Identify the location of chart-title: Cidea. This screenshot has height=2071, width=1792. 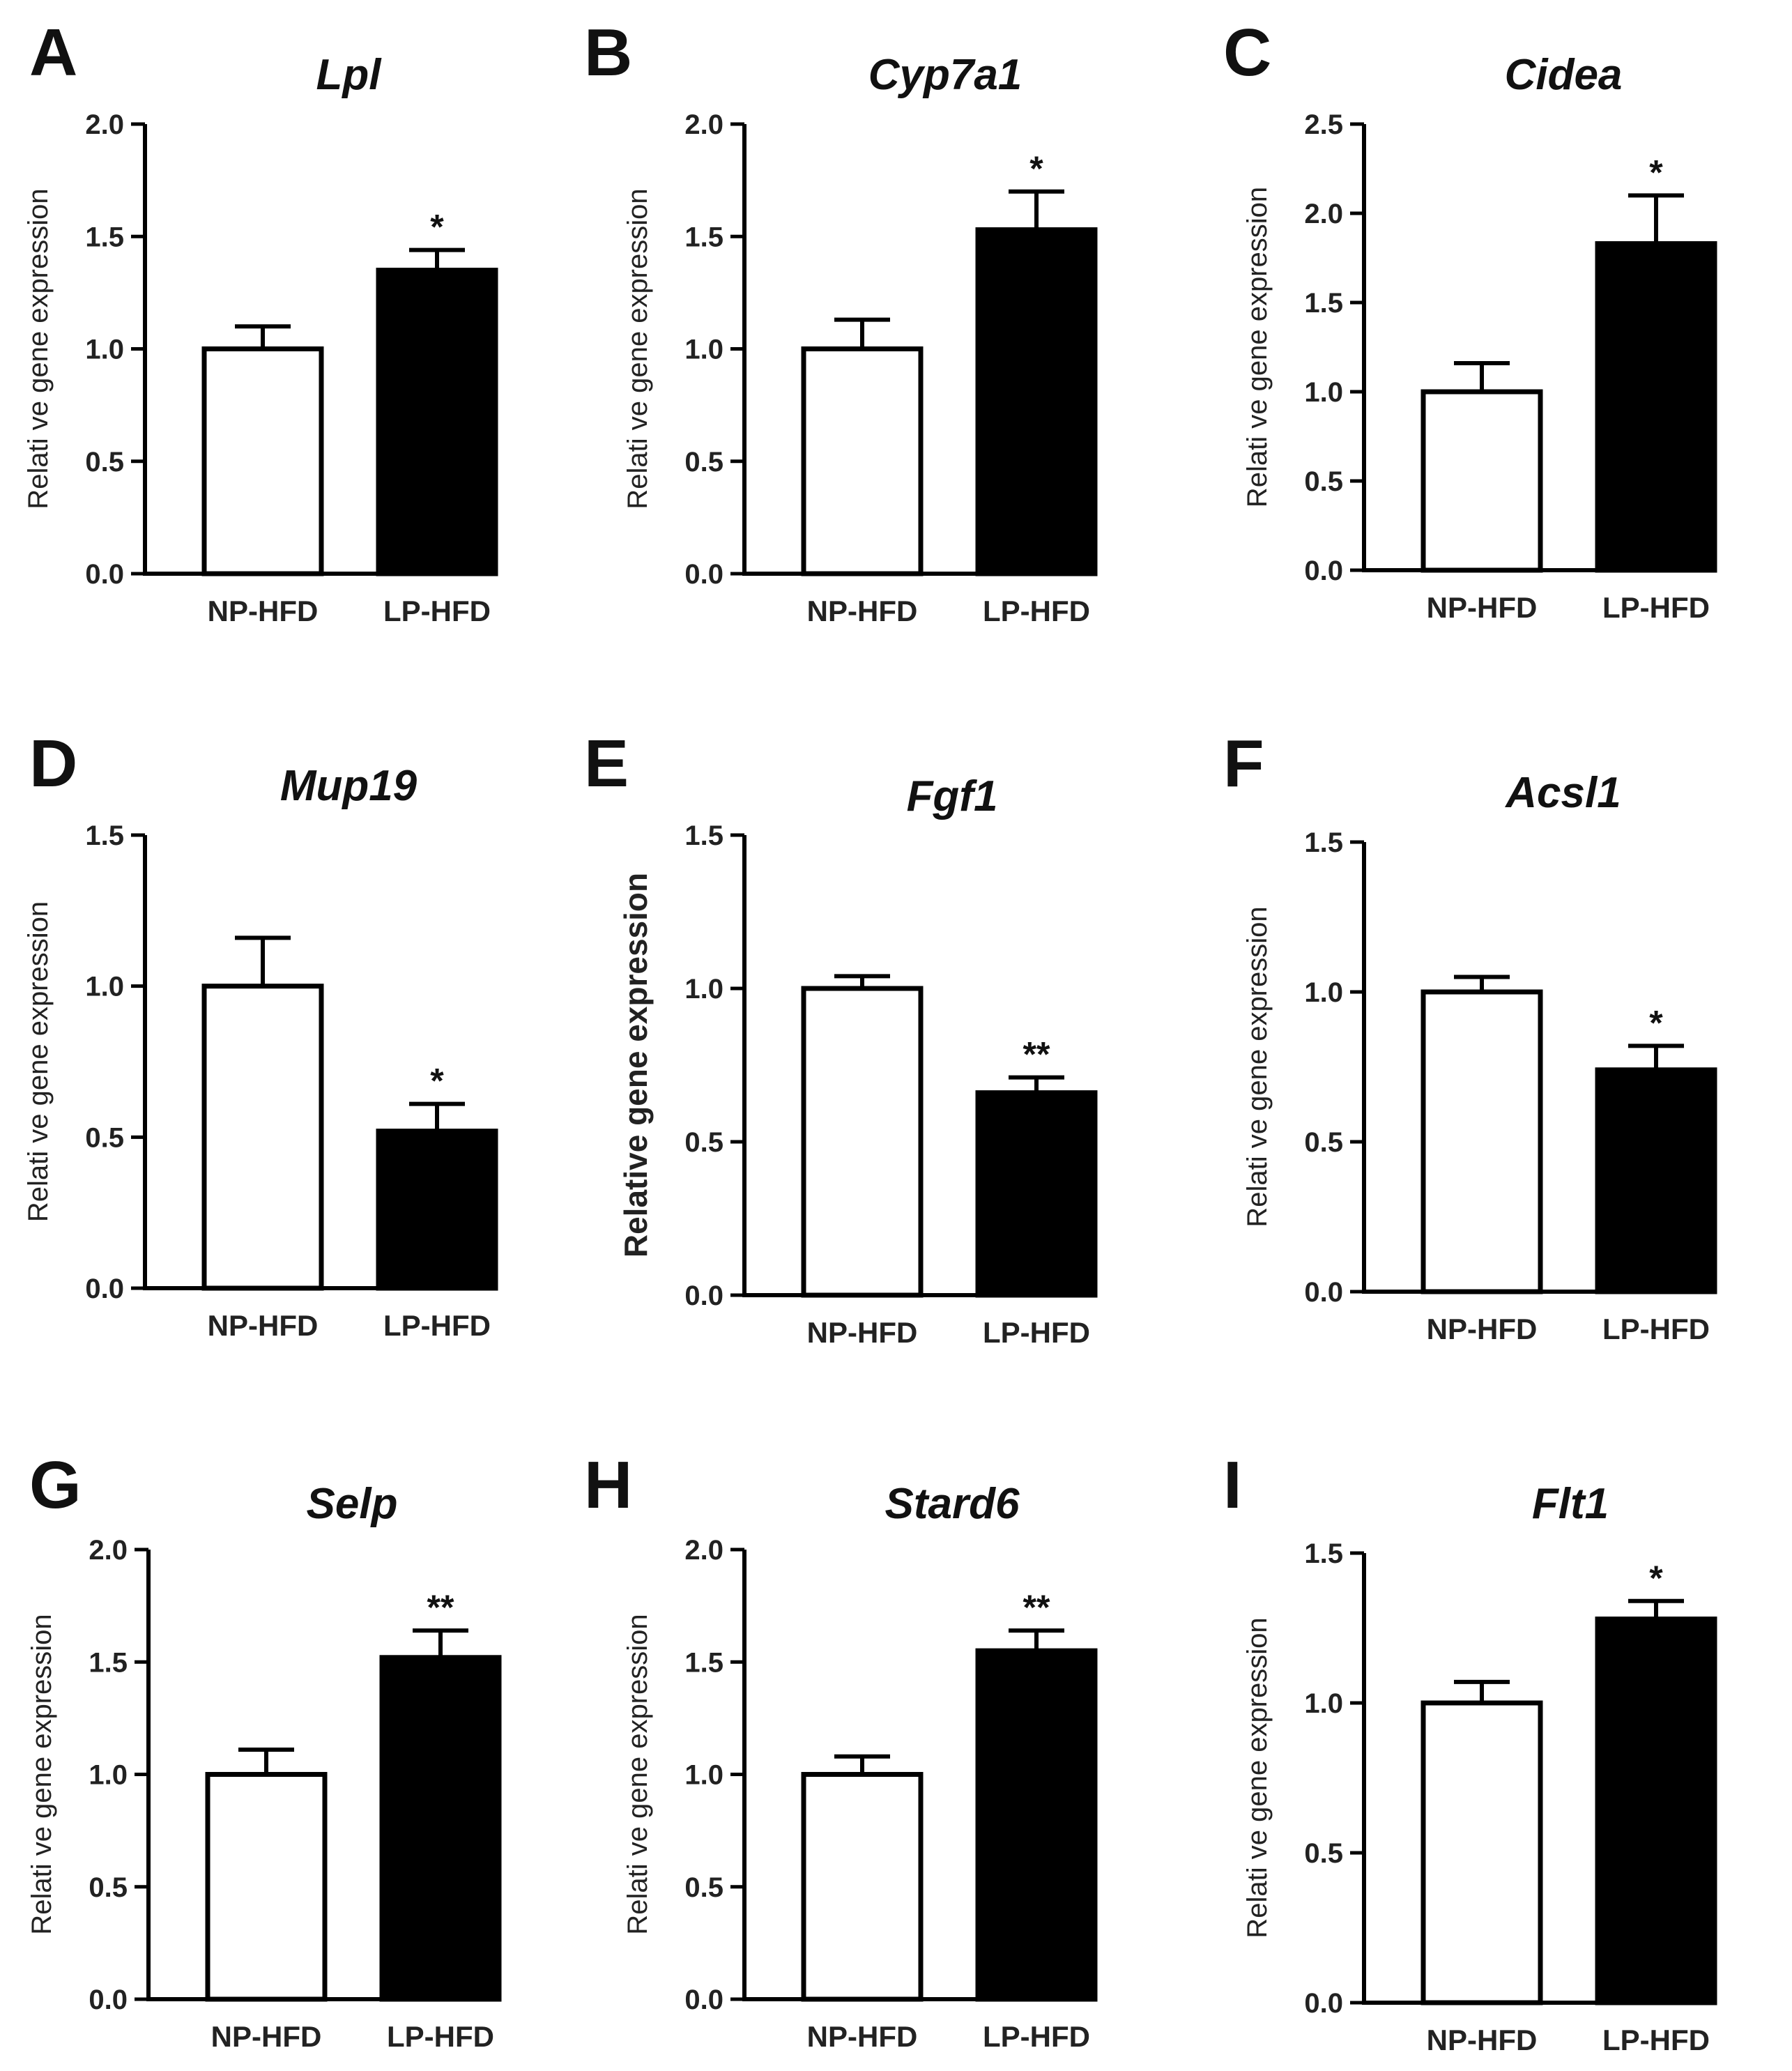
(1564, 75).